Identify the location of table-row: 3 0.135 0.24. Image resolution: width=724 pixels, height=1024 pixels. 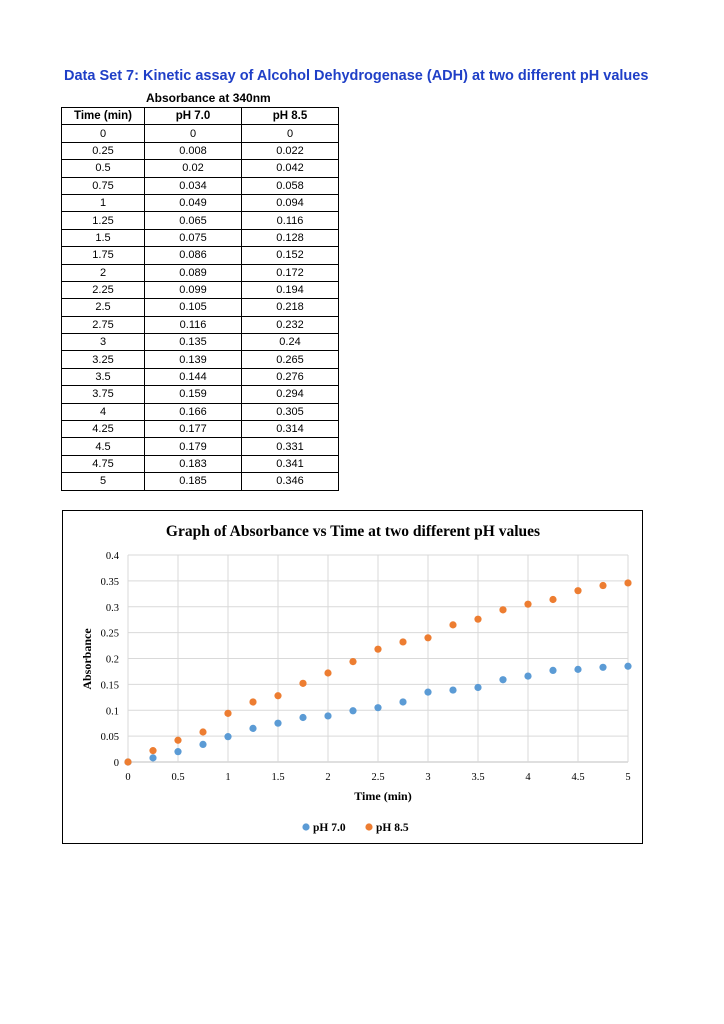
(200, 342).